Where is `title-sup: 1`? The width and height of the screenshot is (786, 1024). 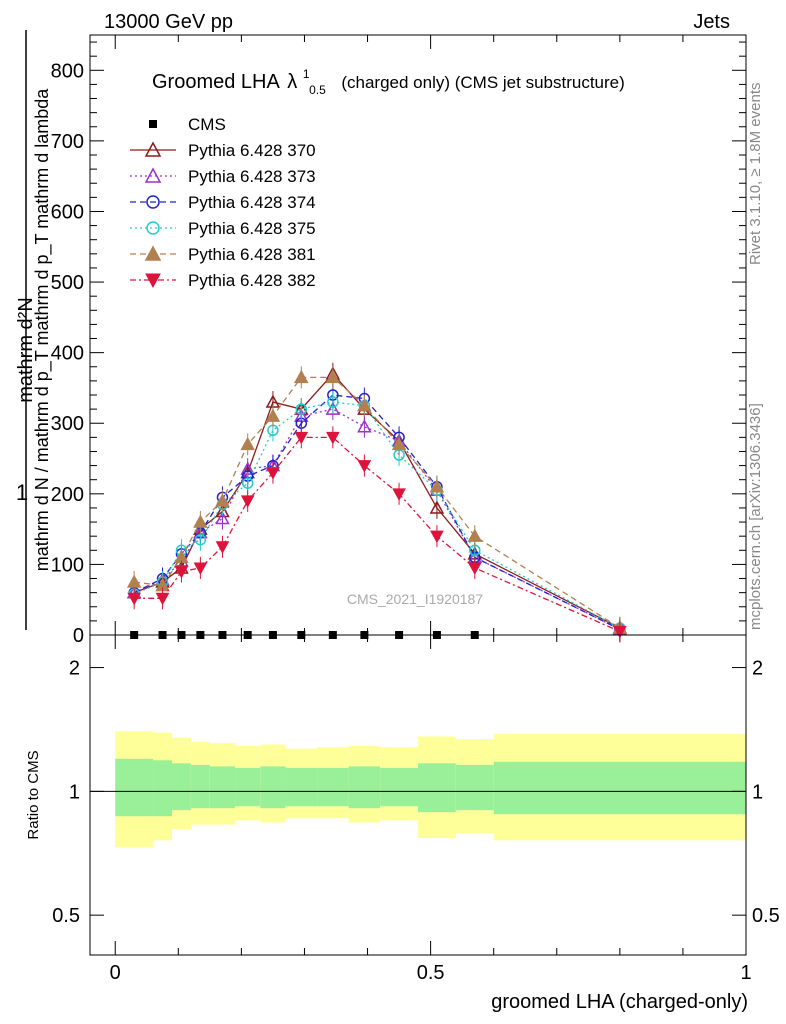
title-sup: 1 is located at coordinates (306, 74).